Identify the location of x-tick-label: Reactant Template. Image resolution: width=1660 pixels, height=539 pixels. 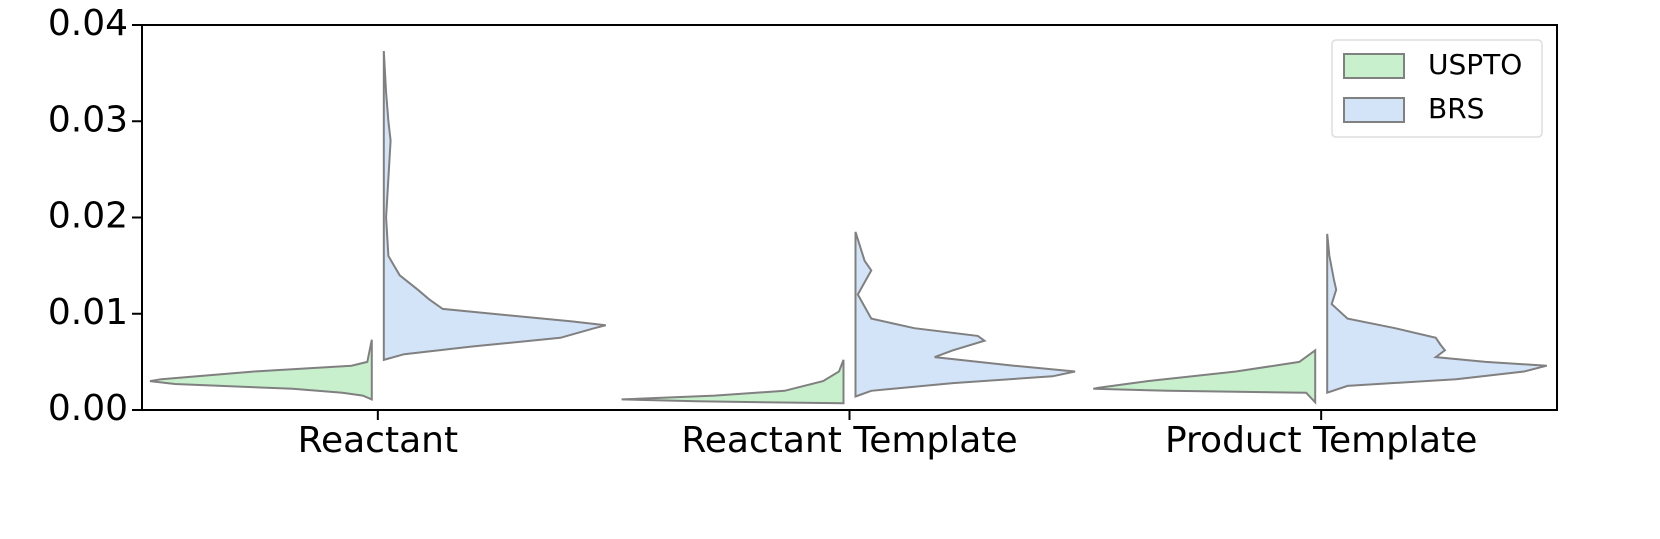
(849, 440).